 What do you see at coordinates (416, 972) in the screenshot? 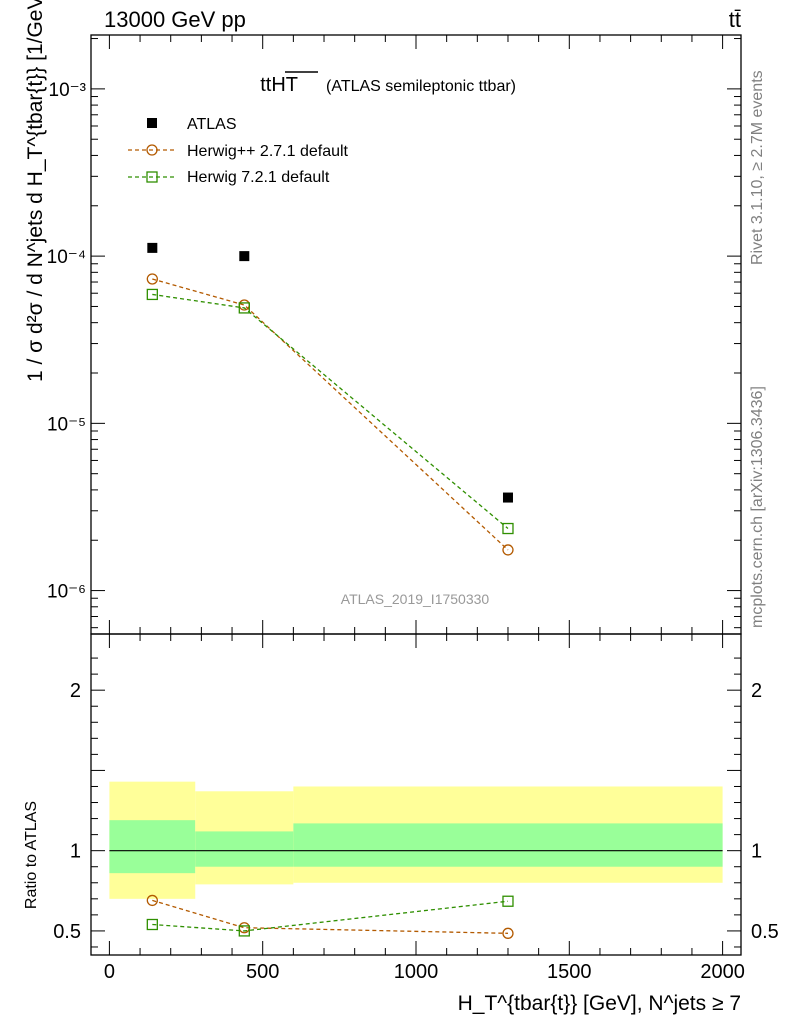
I see `x-tick-label: 1000` at bounding box center [416, 972].